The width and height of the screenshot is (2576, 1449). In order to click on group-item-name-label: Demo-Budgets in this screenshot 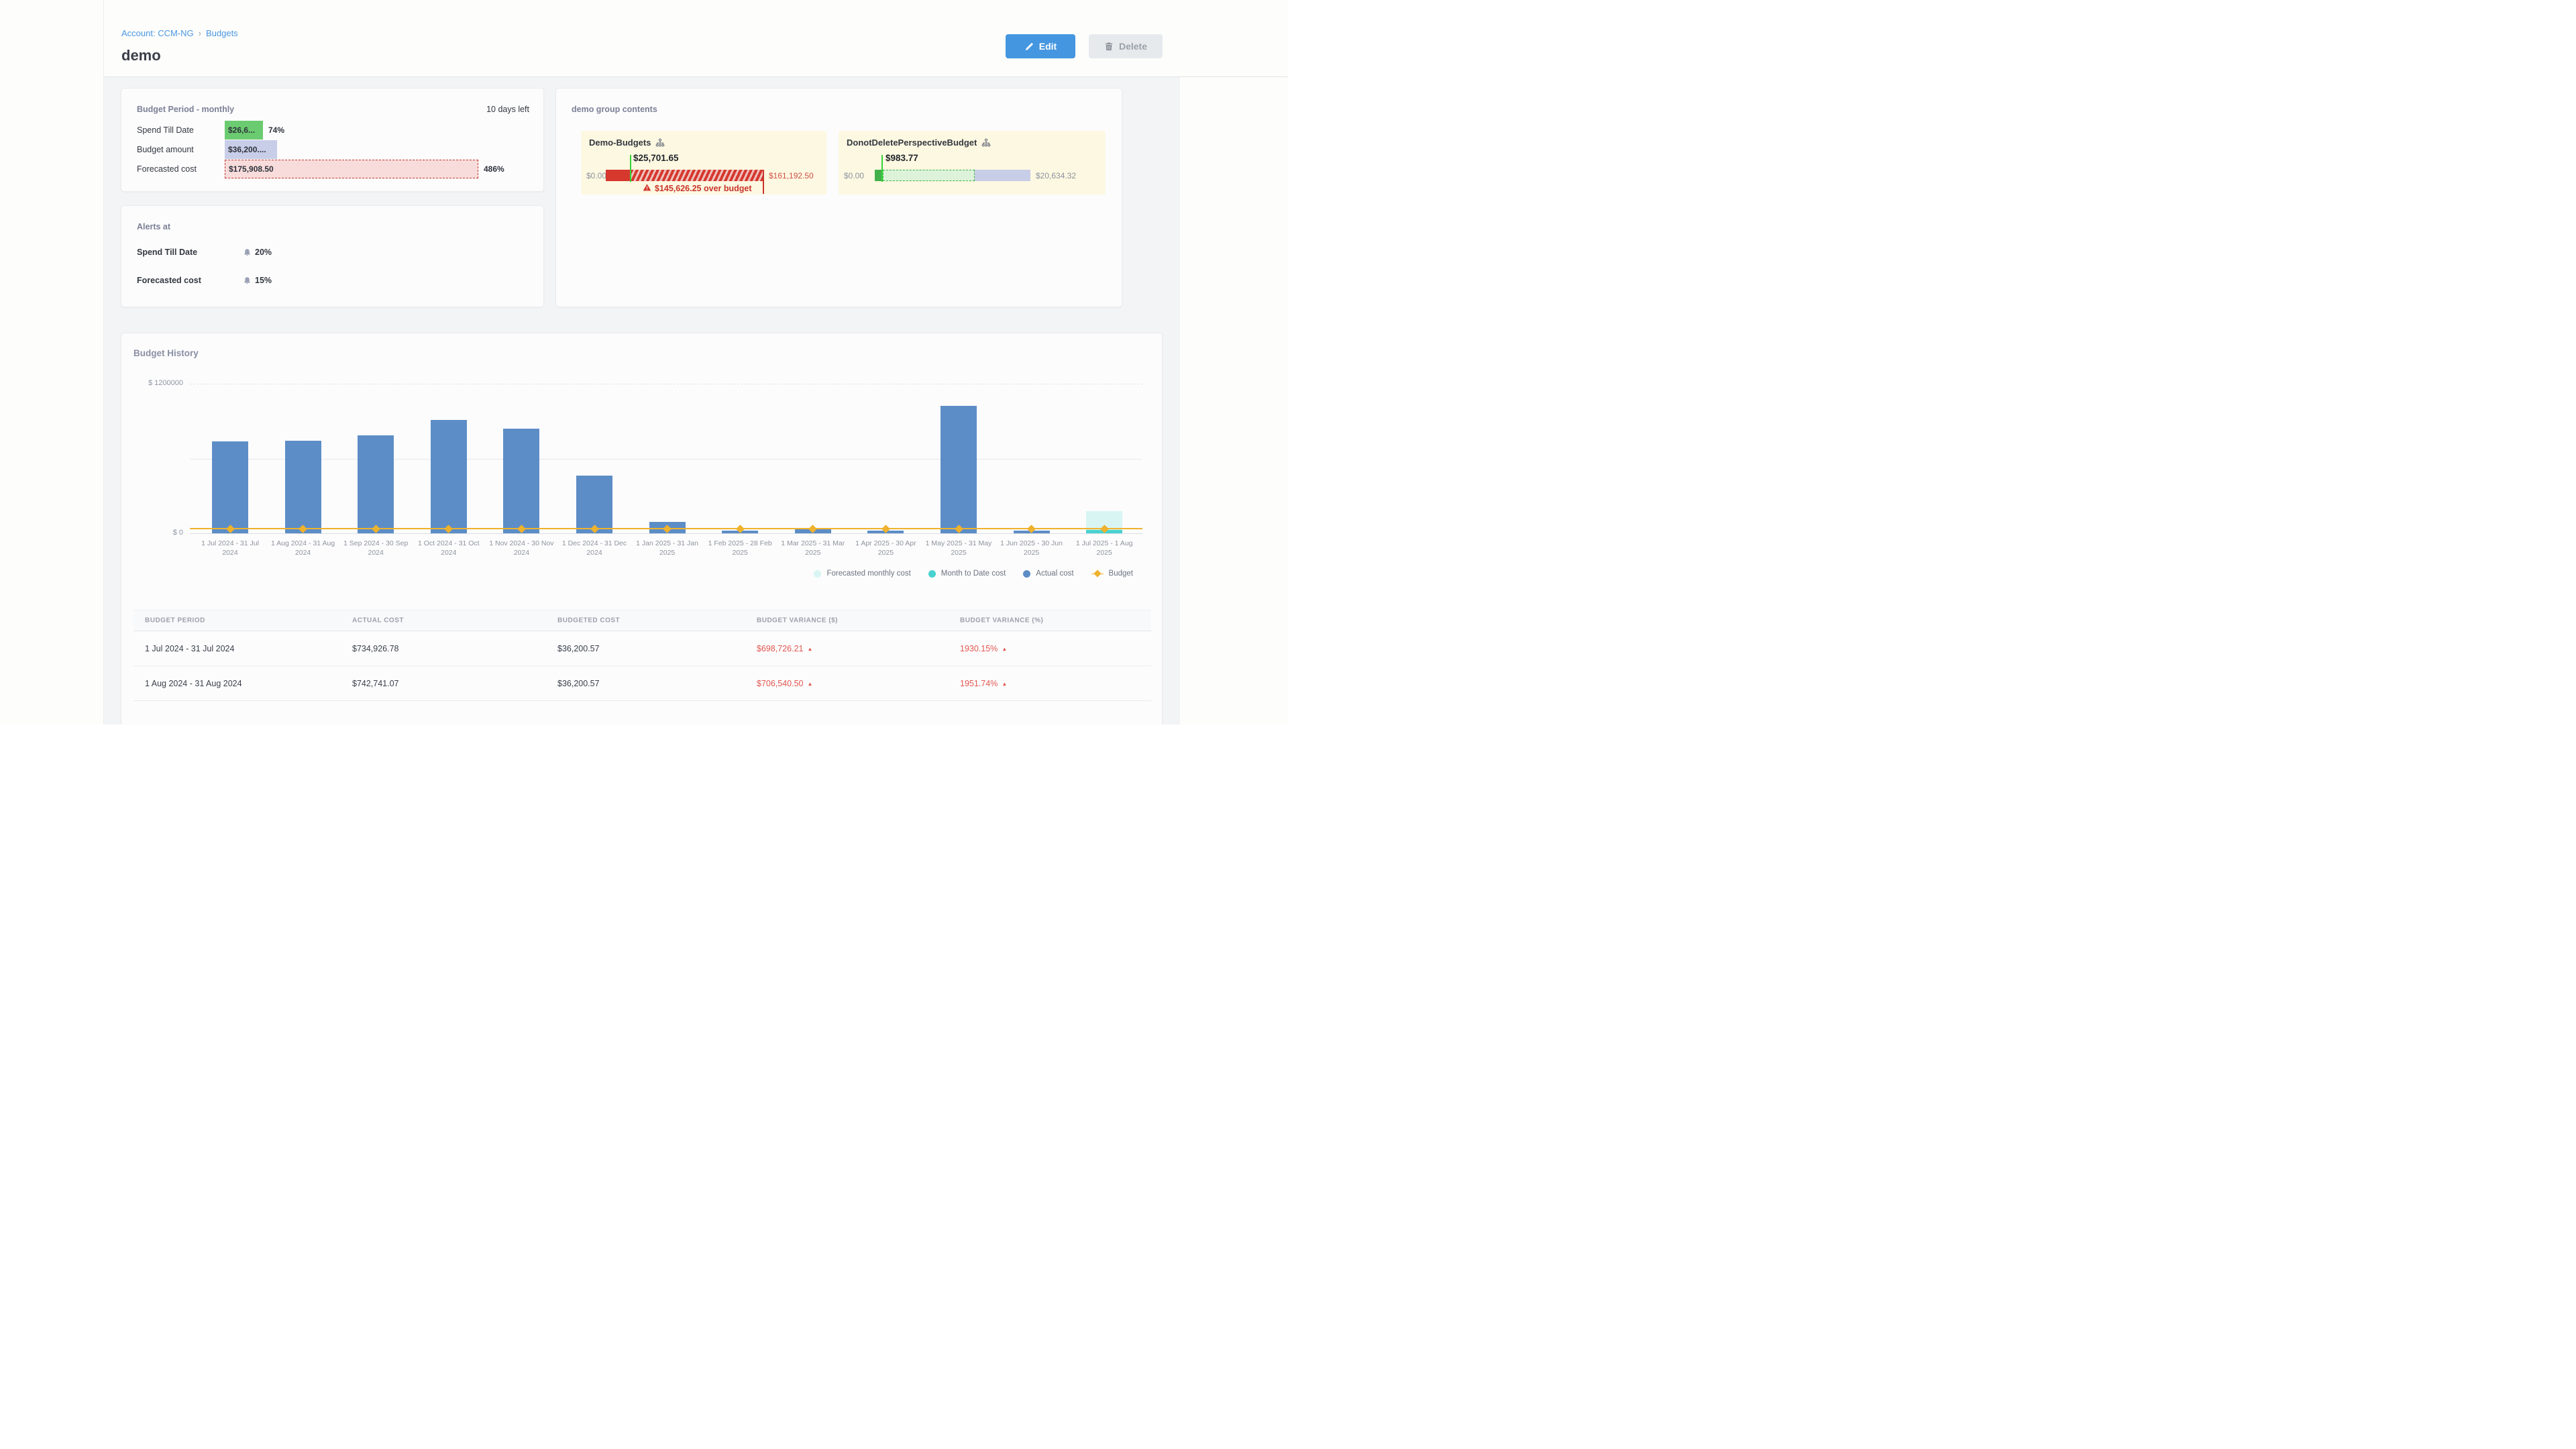, I will do `click(620, 143)`.